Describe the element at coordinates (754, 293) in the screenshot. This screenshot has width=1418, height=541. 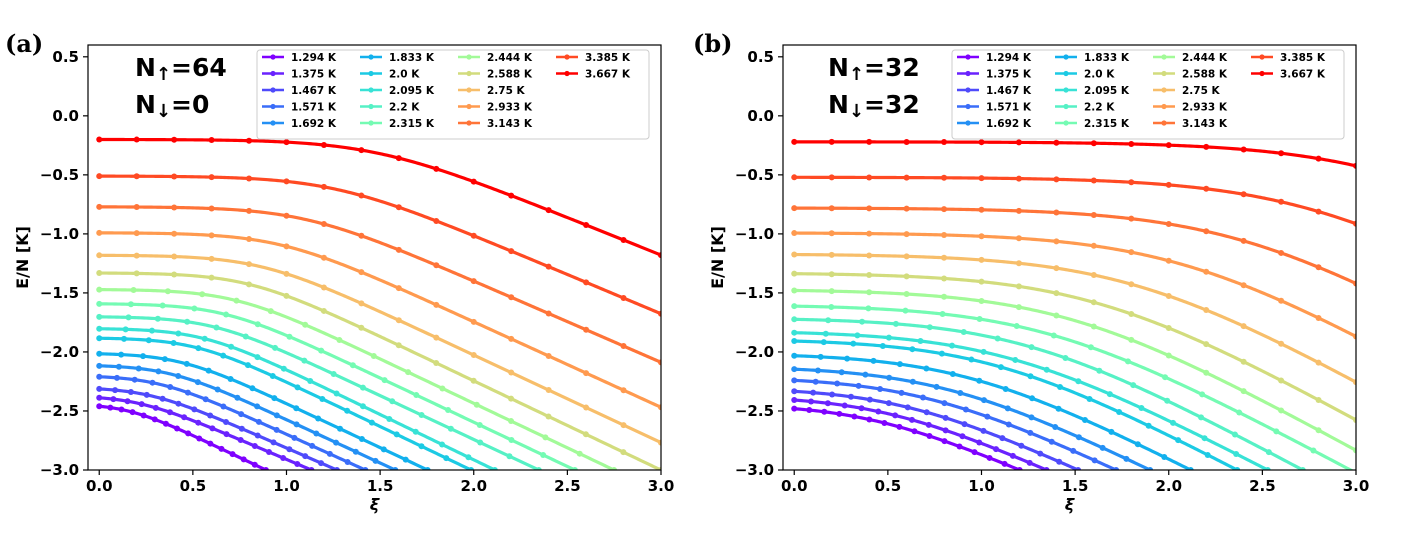
I see `y-tick-label: −1.5` at that location.